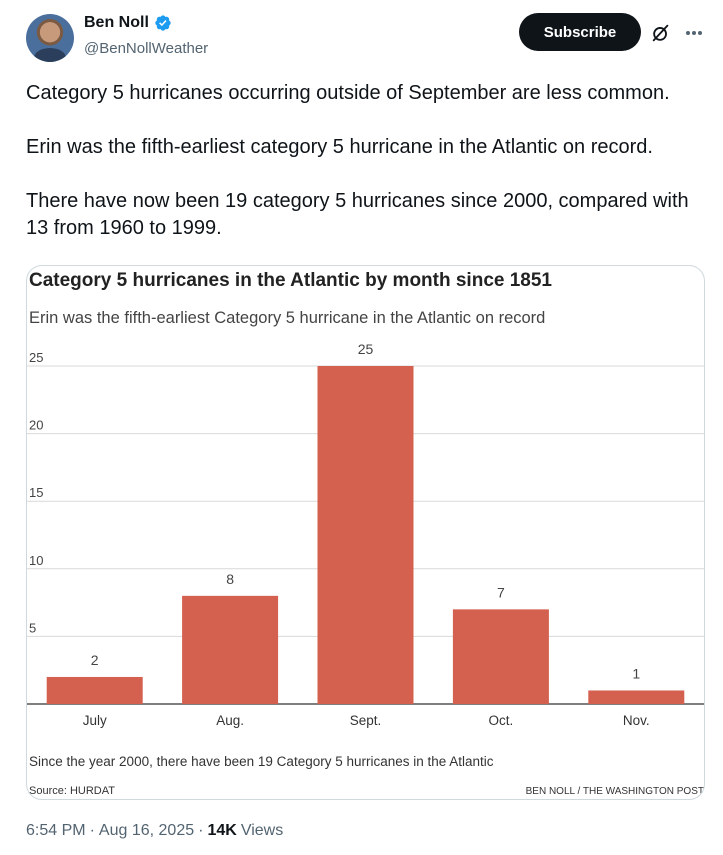 This screenshot has height=855, width=723. I want to click on y-tick-label: 20, so click(36, 425).